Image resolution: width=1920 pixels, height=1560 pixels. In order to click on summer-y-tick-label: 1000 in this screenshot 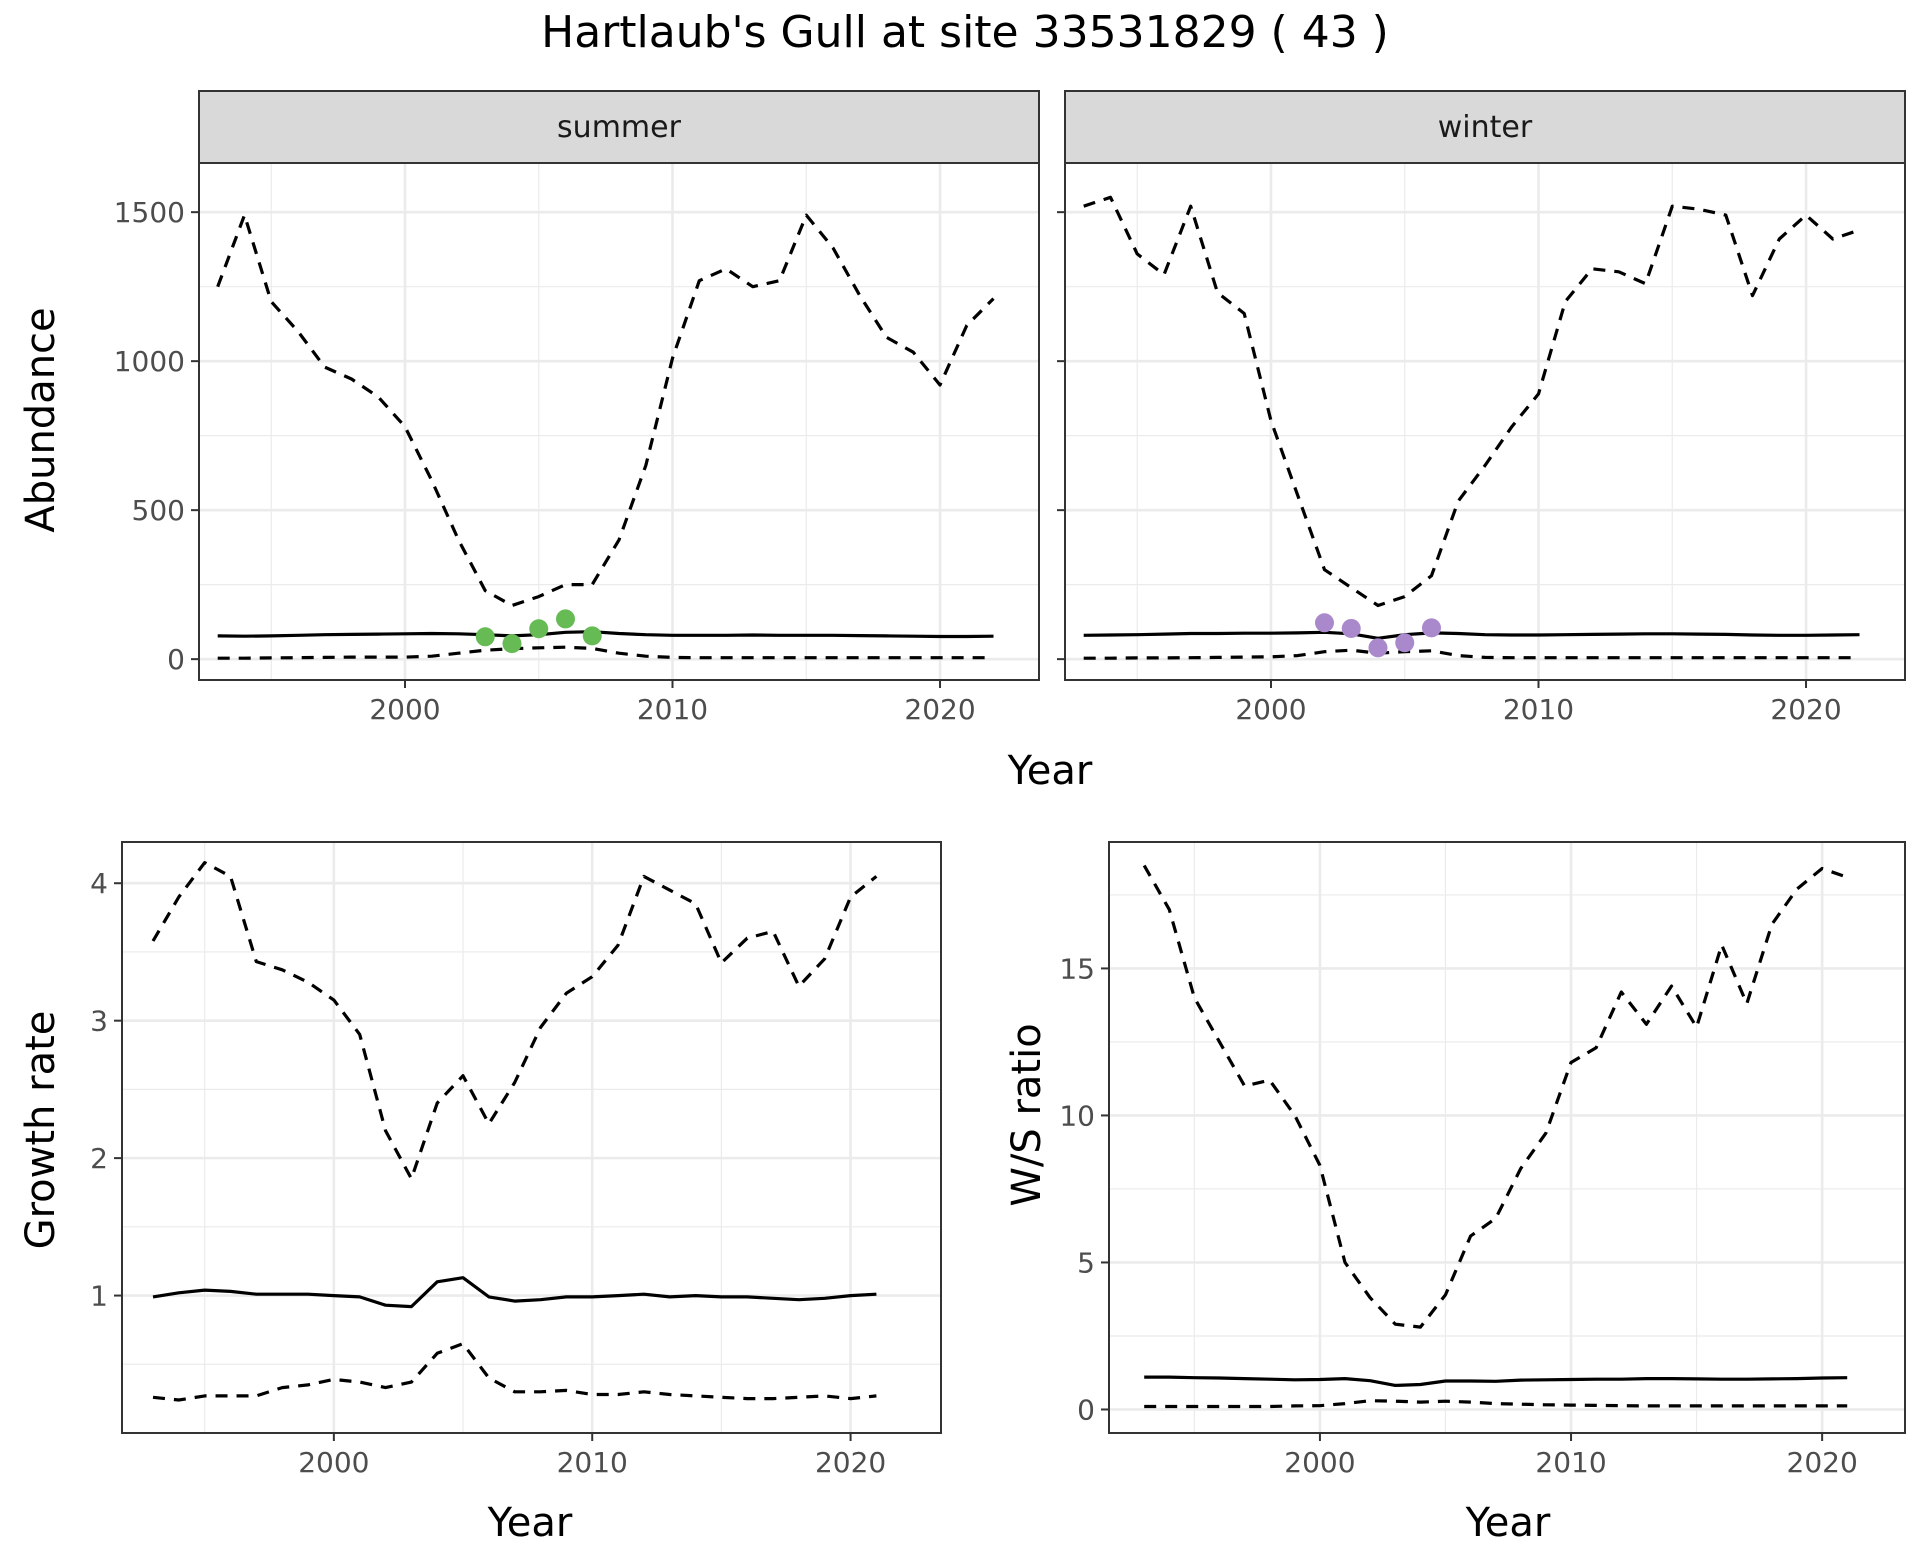, I will do `click(149, 361)`.